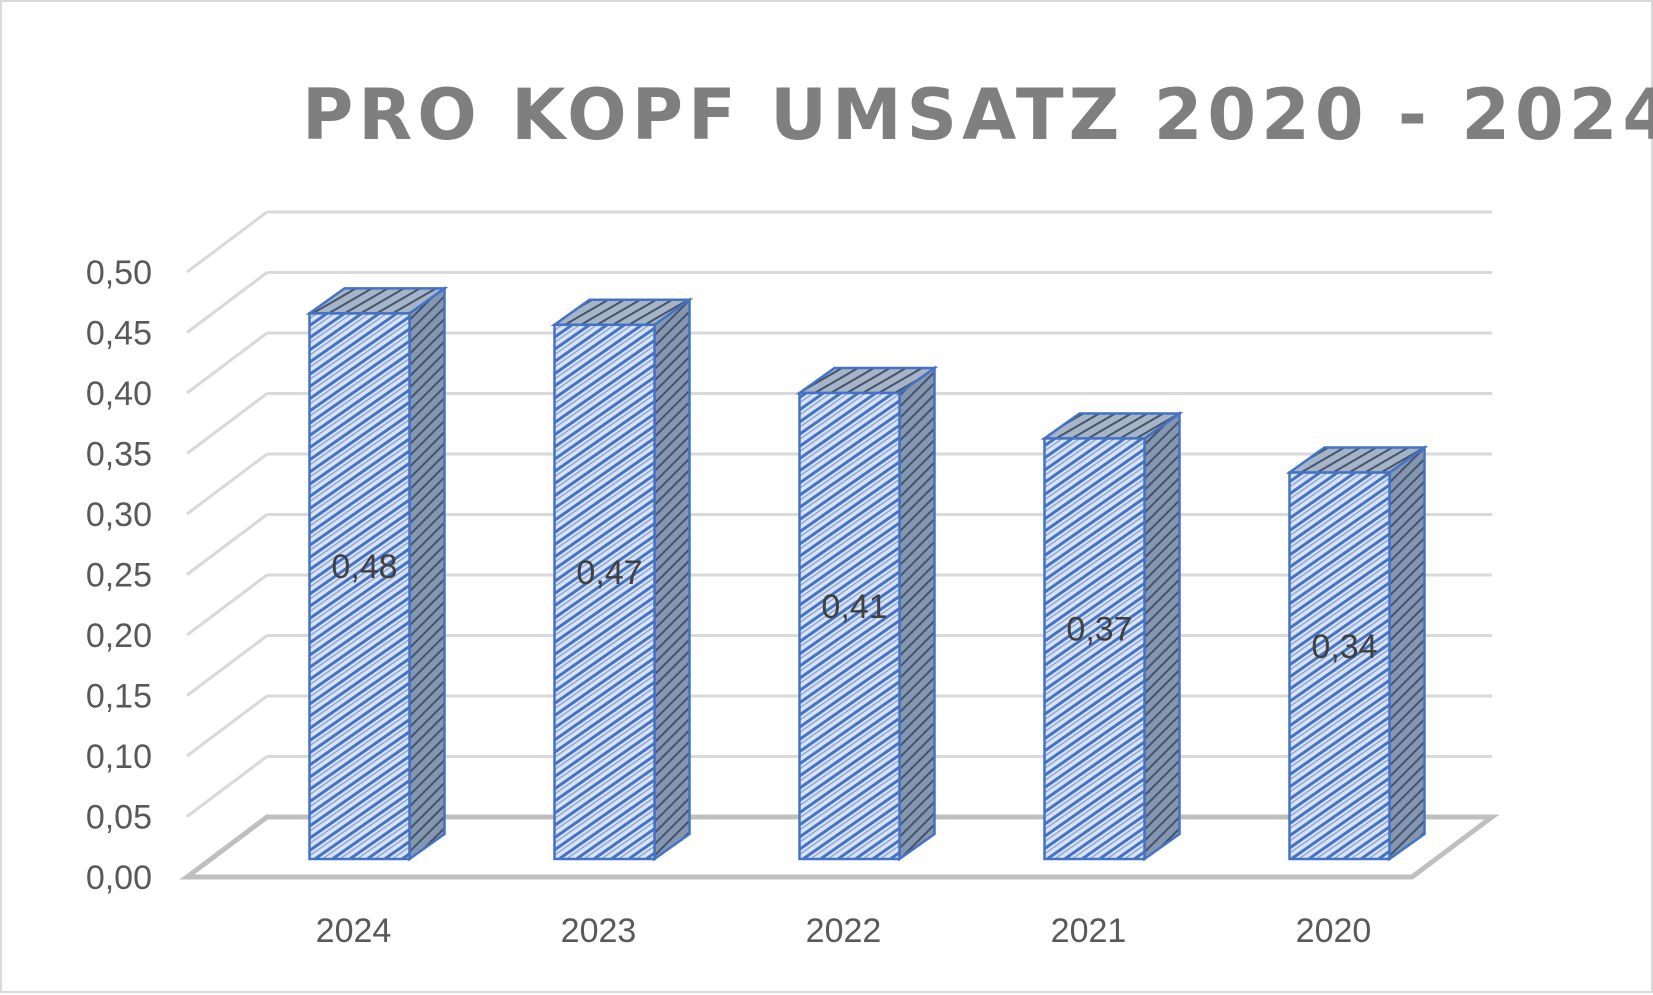 This screenshot has height=995, width=1653. Describe the element at coordinates (119, 636) in the screenshot. I see `y-tick-label: 0,20` at that location.